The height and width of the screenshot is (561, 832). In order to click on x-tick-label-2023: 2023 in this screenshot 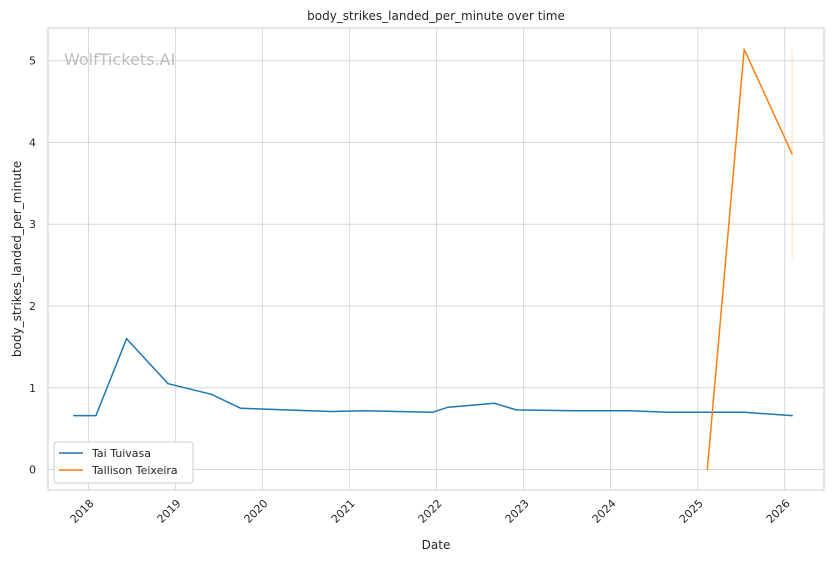, I will do `click(517, 511)`.